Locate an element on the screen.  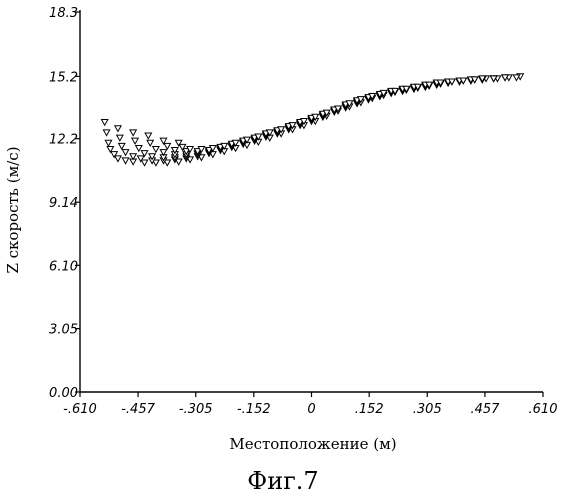
x-axis-ticks: -.610 -.457 -.305 -.152 0 .152 .305 .457 .610 is located at coordinates (310, 404).